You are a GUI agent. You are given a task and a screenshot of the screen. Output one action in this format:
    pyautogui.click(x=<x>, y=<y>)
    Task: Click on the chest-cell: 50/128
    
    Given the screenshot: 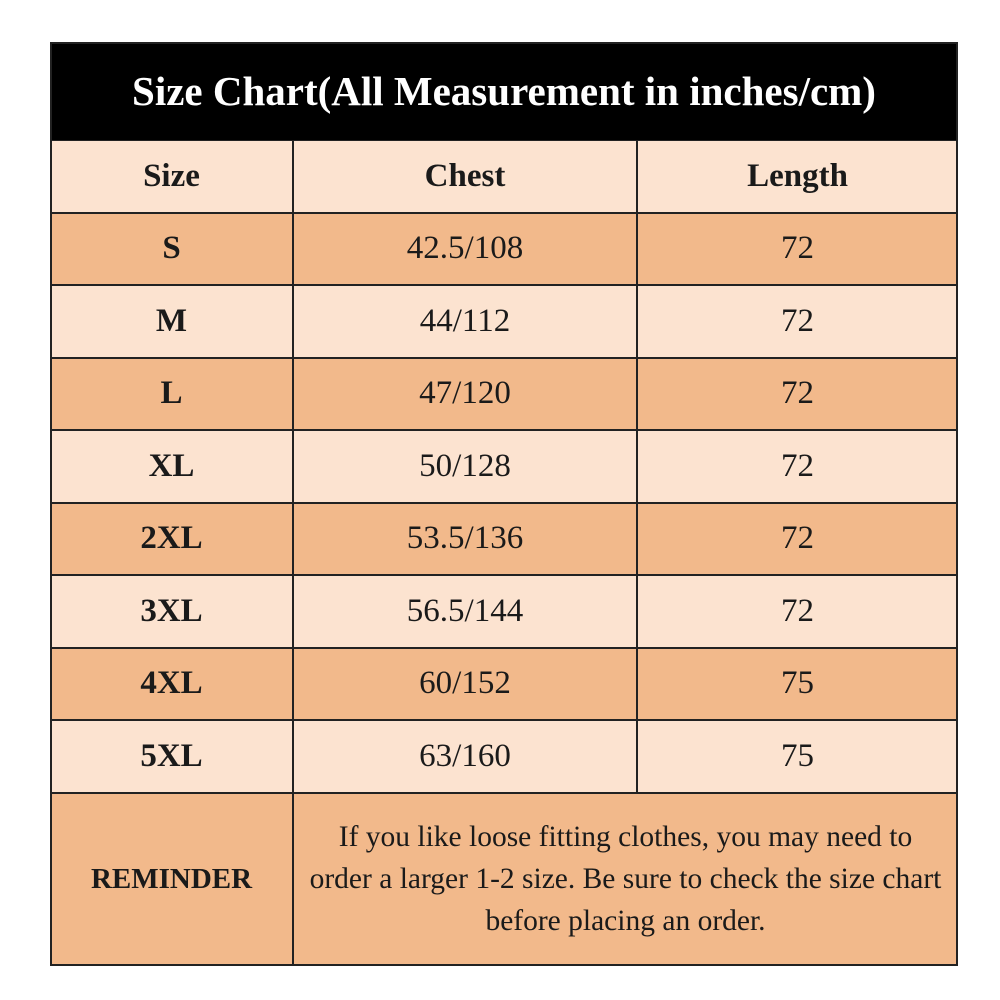 What is the action you would take?
    pyautogui.click(x=465, y=466)
    